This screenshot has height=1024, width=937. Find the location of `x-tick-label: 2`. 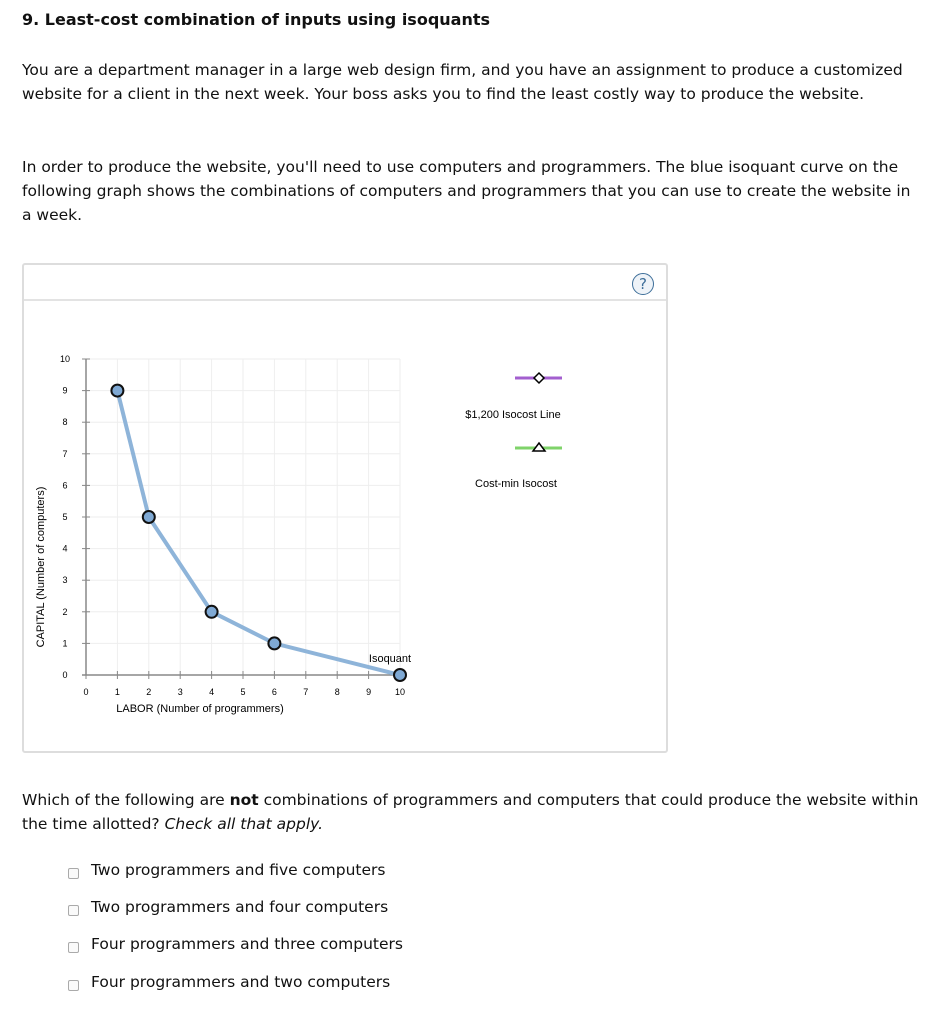

x-tick-label: 2 is located at coordinates (148, 692).